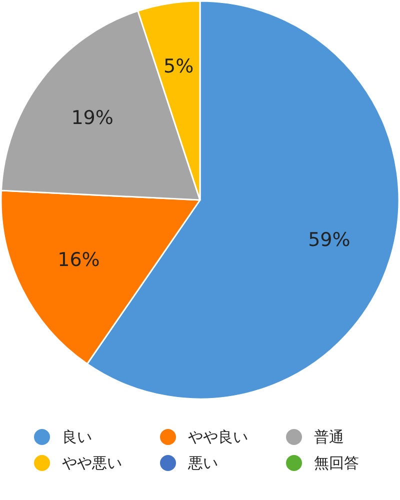 This screenshot has height=500, width=400. I want to click on legend-label: 悪い, so click(202, 463).